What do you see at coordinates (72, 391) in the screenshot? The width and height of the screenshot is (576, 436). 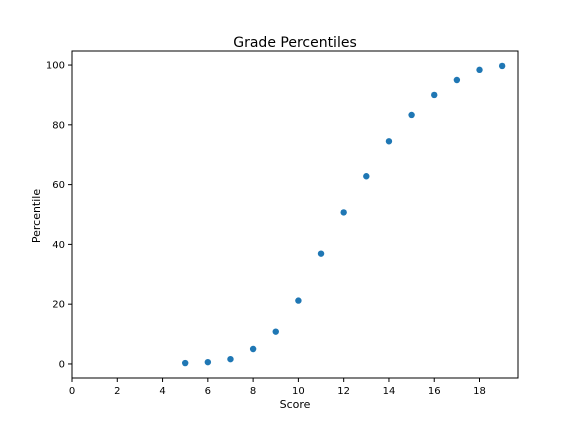 I see `x-tick-label: 0` at bounding box center [72, 391].